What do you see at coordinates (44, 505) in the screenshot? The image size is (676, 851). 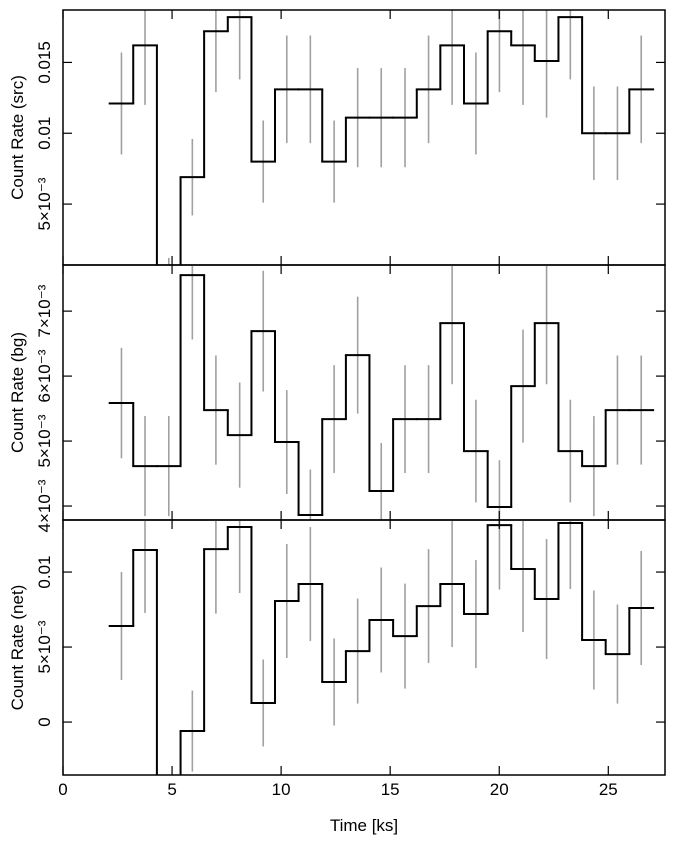 I see `y-tick-label: 4×10⁻³` at bounding box center [44, 505].